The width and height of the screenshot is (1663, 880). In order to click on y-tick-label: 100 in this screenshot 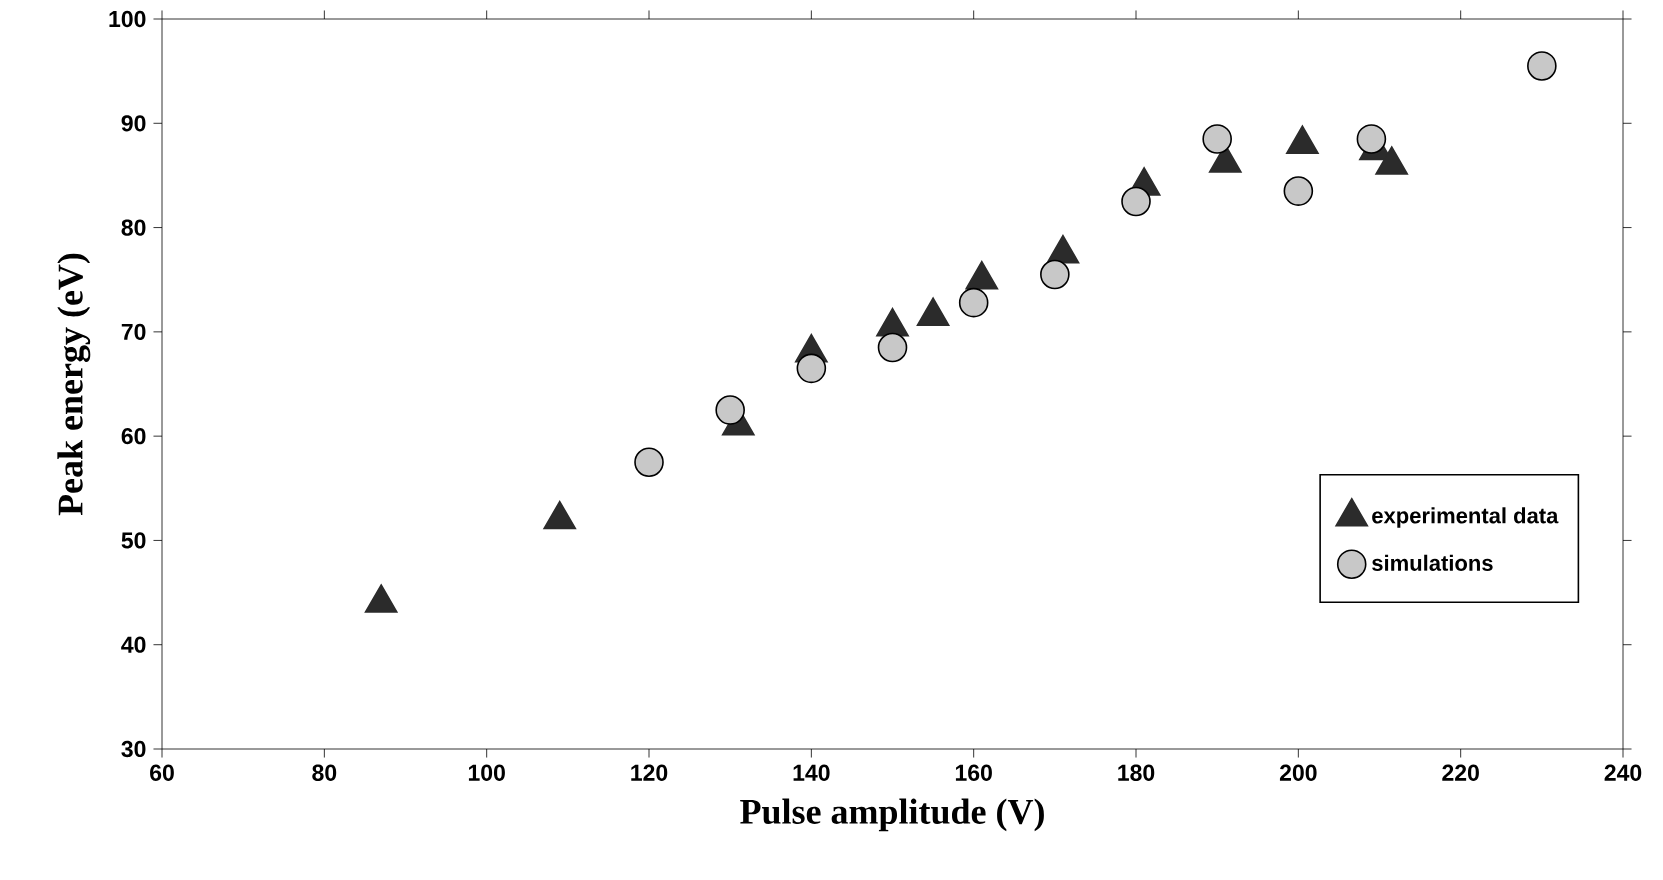, I will do `click(127, 19)`.